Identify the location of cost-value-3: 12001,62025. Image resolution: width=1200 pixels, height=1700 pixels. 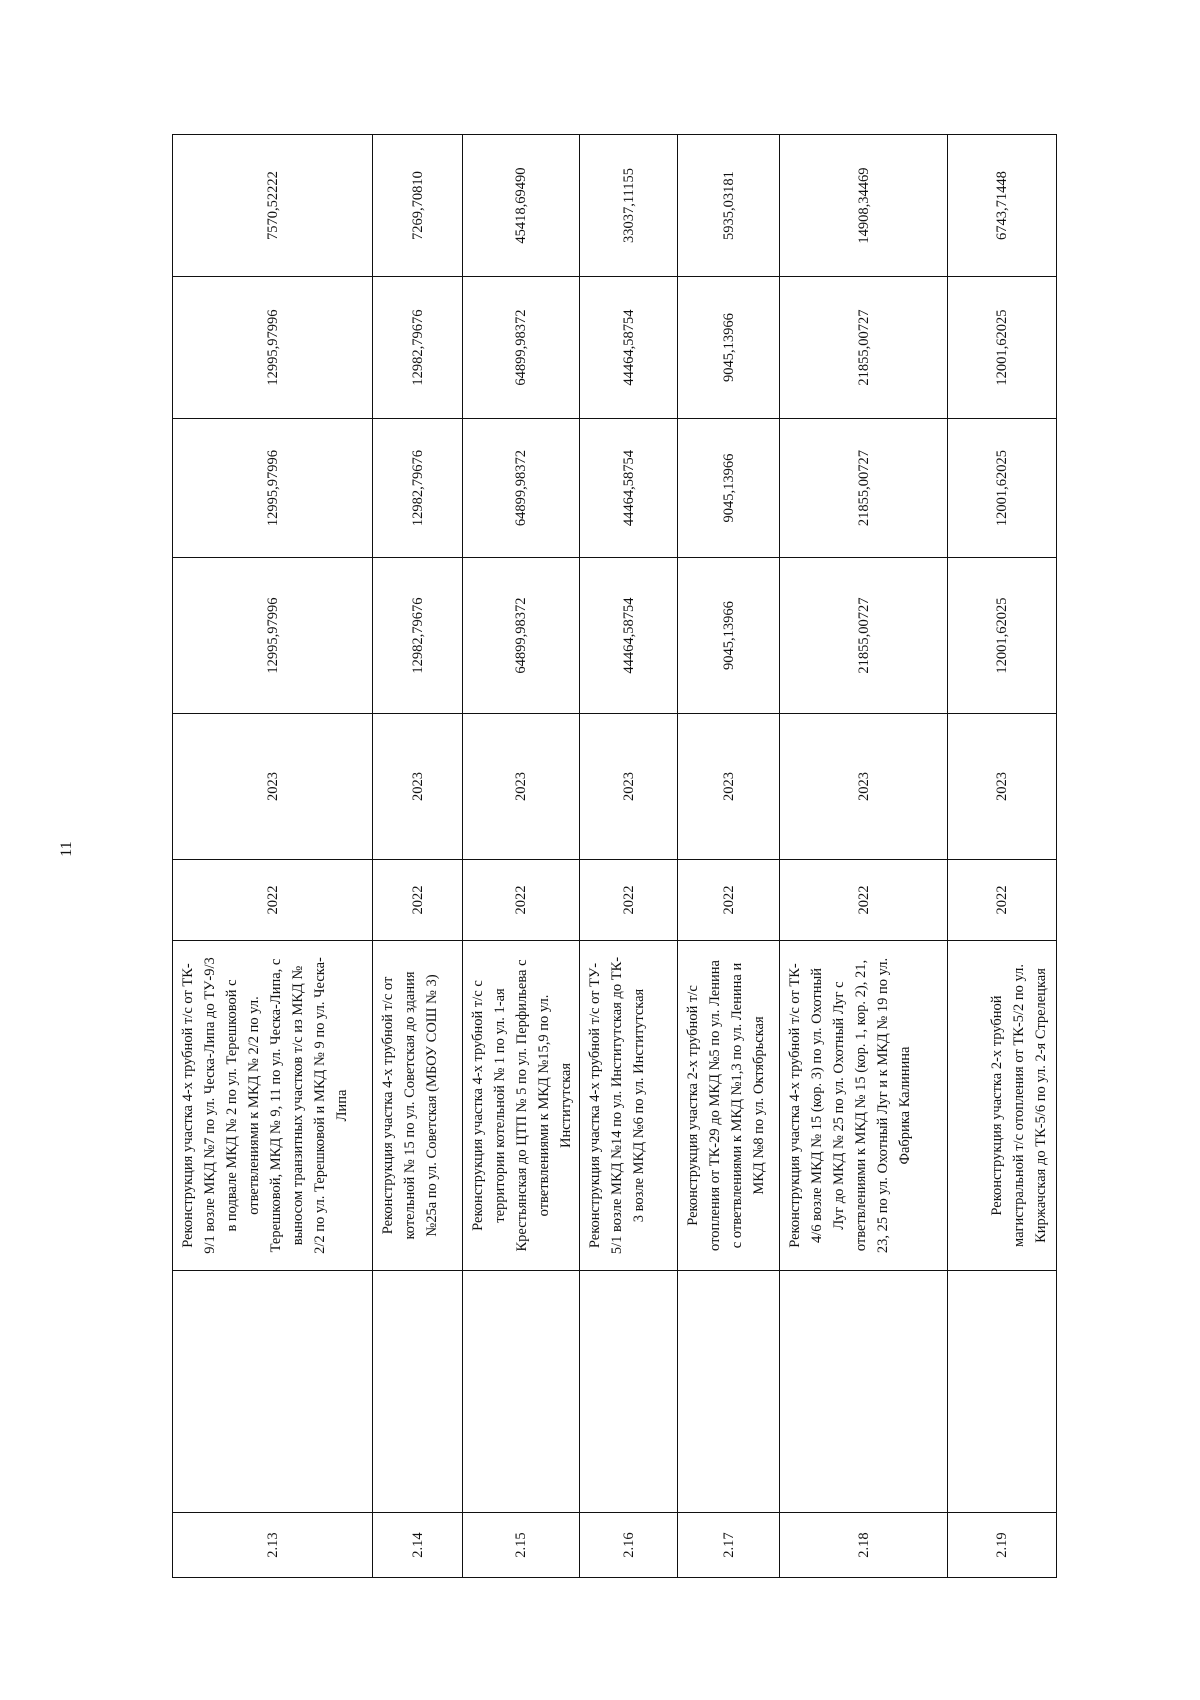
(1002, 347).